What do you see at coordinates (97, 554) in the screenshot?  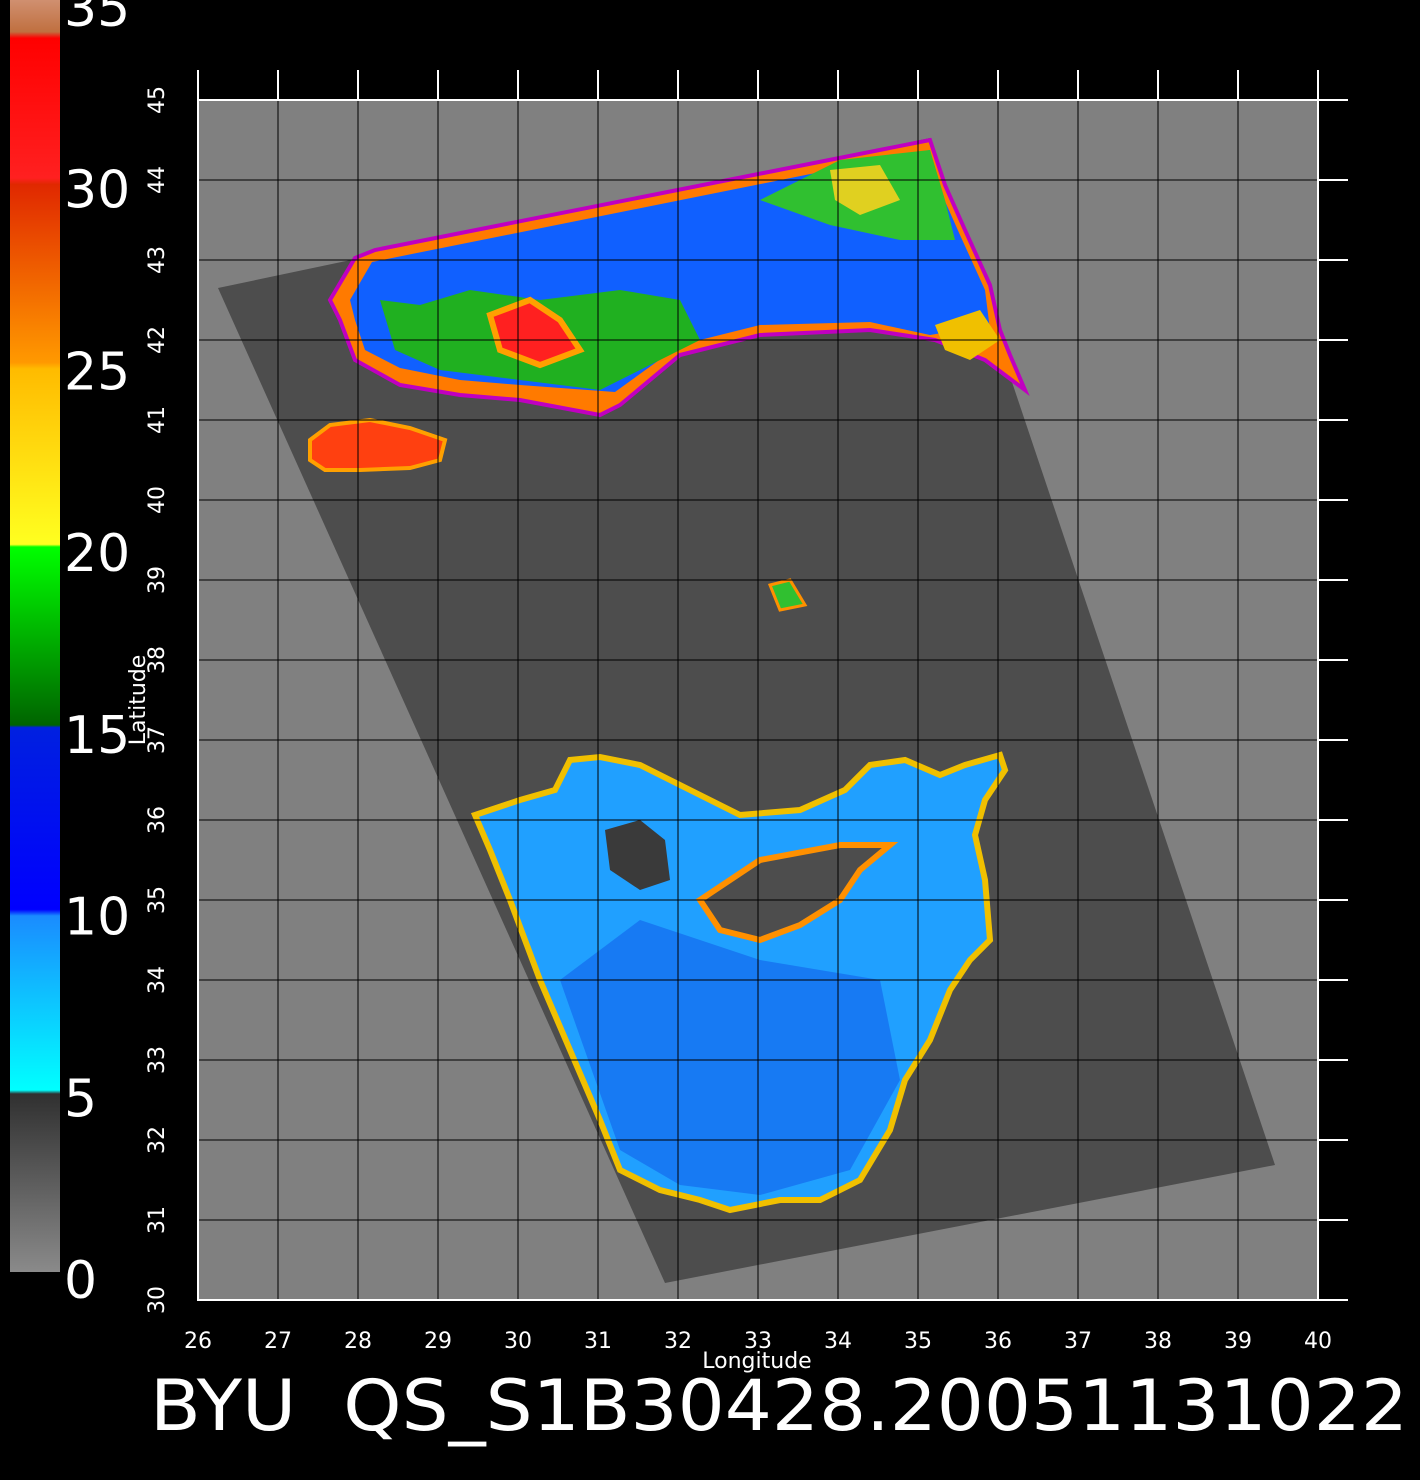 I see `colorbar-tick-label: 20` at bounding box center [97, 554].